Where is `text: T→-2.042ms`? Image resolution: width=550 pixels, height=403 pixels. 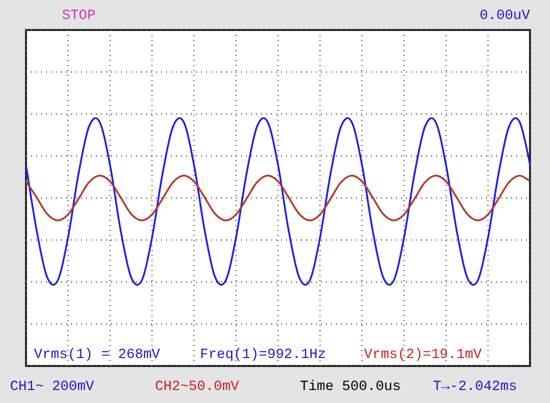 text: T→-2.042ms is located at coordinates (475, 387).